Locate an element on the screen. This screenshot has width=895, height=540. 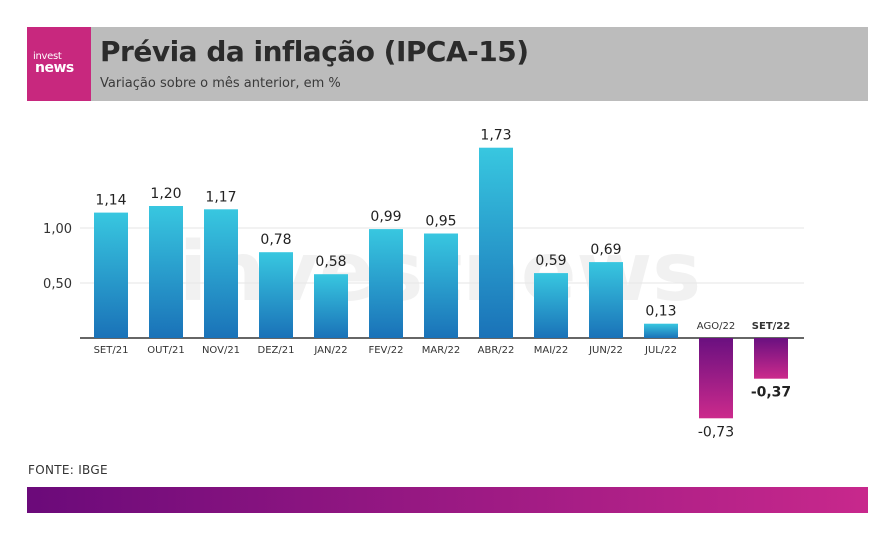
x-tick-label: JUN/22 is located at coordinates (605, 350).